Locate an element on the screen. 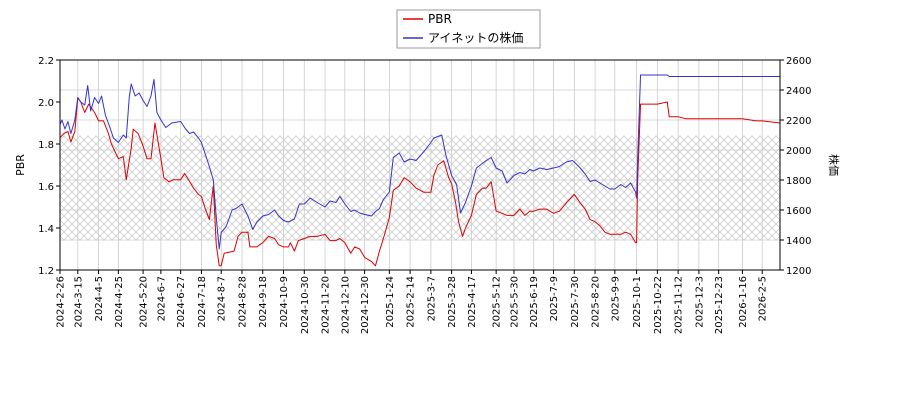 Image resolution: width=900 pixels, height=400 pixels. left-tick-label: 1.6 is located at coordinates (46, 187).